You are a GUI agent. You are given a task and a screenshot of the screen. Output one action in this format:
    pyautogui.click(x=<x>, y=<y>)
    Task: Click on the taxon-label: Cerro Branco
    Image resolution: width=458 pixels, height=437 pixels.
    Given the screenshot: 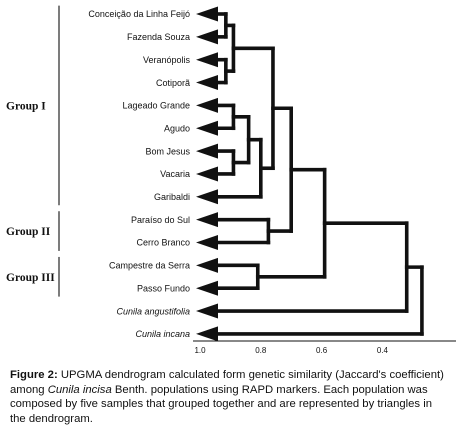 What is the action you would take?
    pyautogui.click(x=163, y=243)
    